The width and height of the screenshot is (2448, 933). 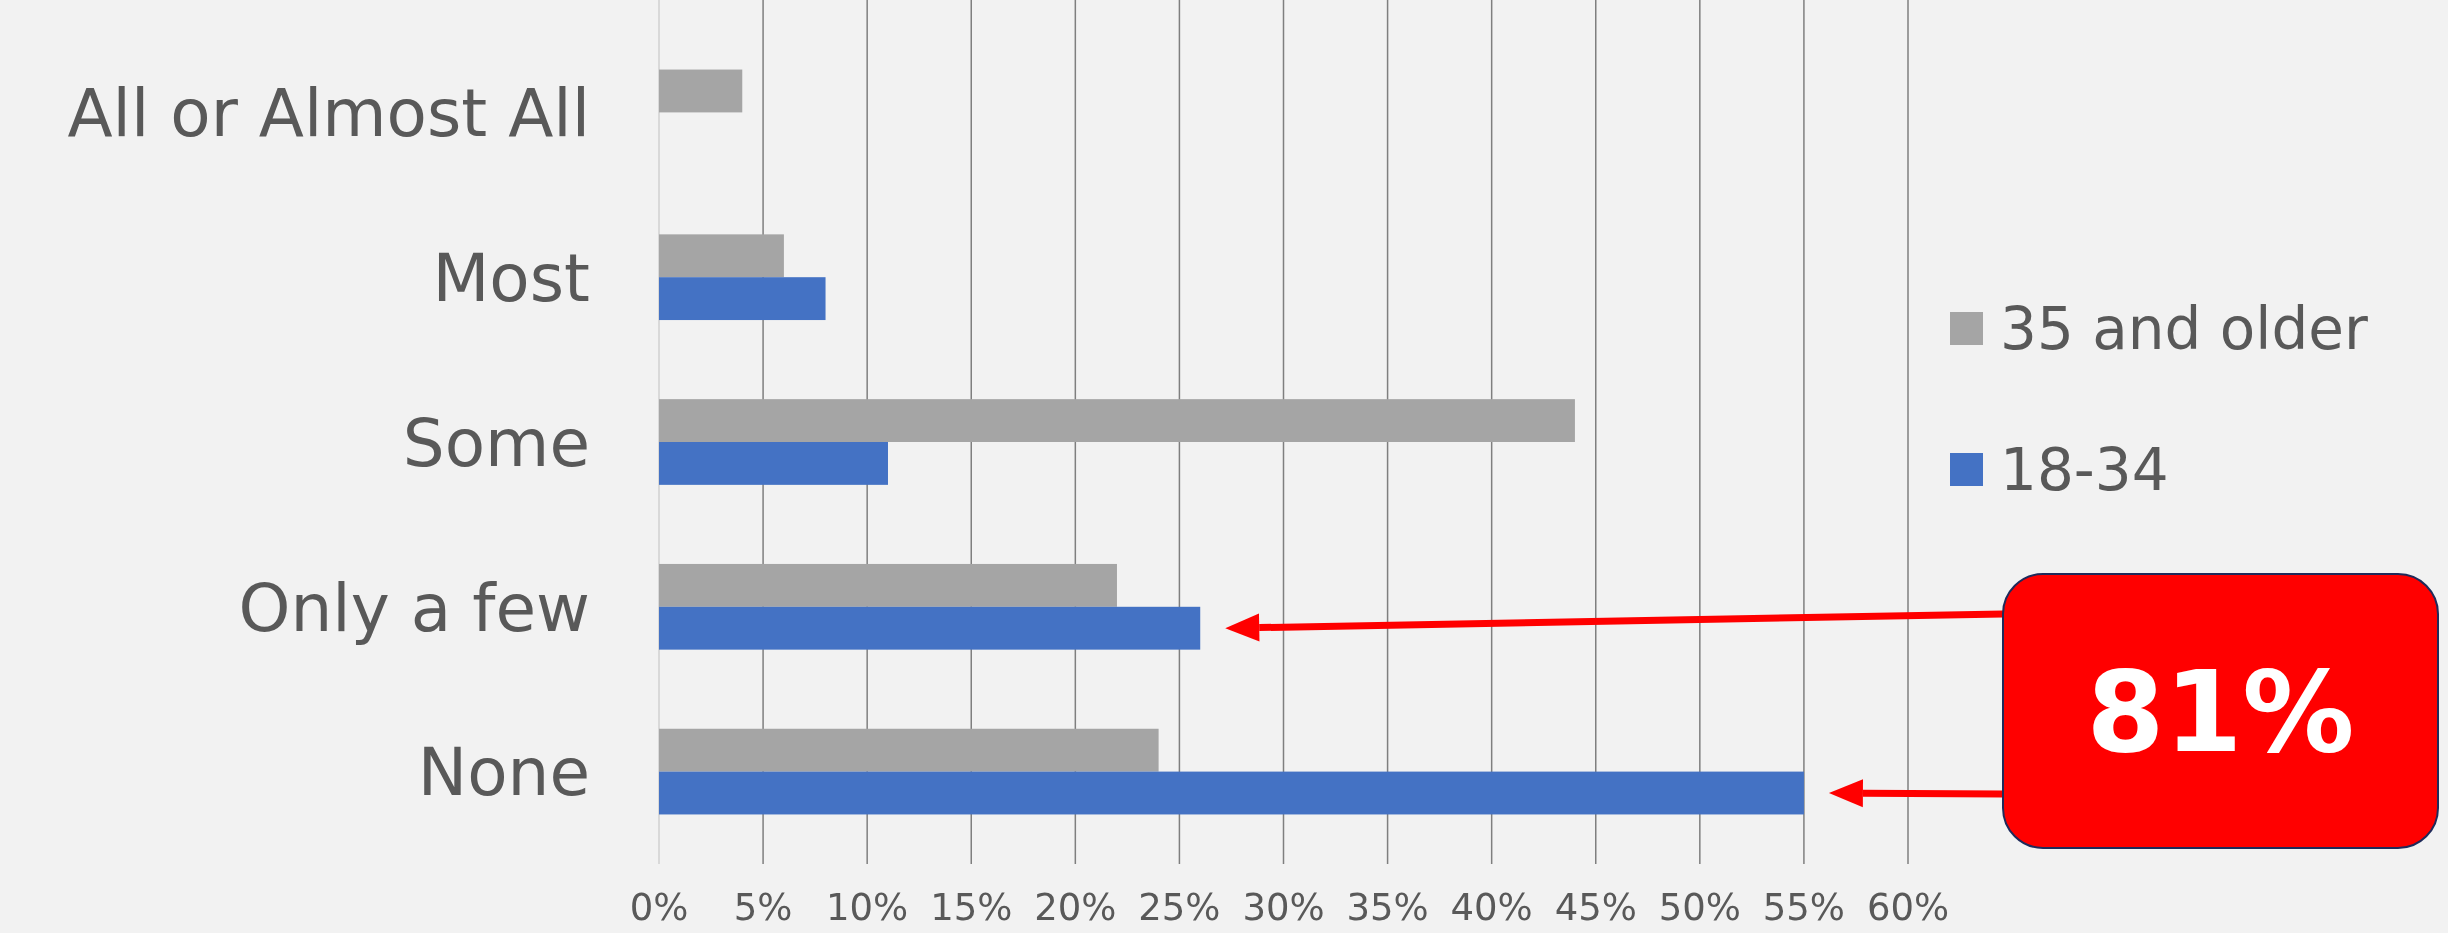 What do you see at coordinates (503, 773) in the screenshot?
I see `y-tick-label: None` at bounding box center [503, 773].